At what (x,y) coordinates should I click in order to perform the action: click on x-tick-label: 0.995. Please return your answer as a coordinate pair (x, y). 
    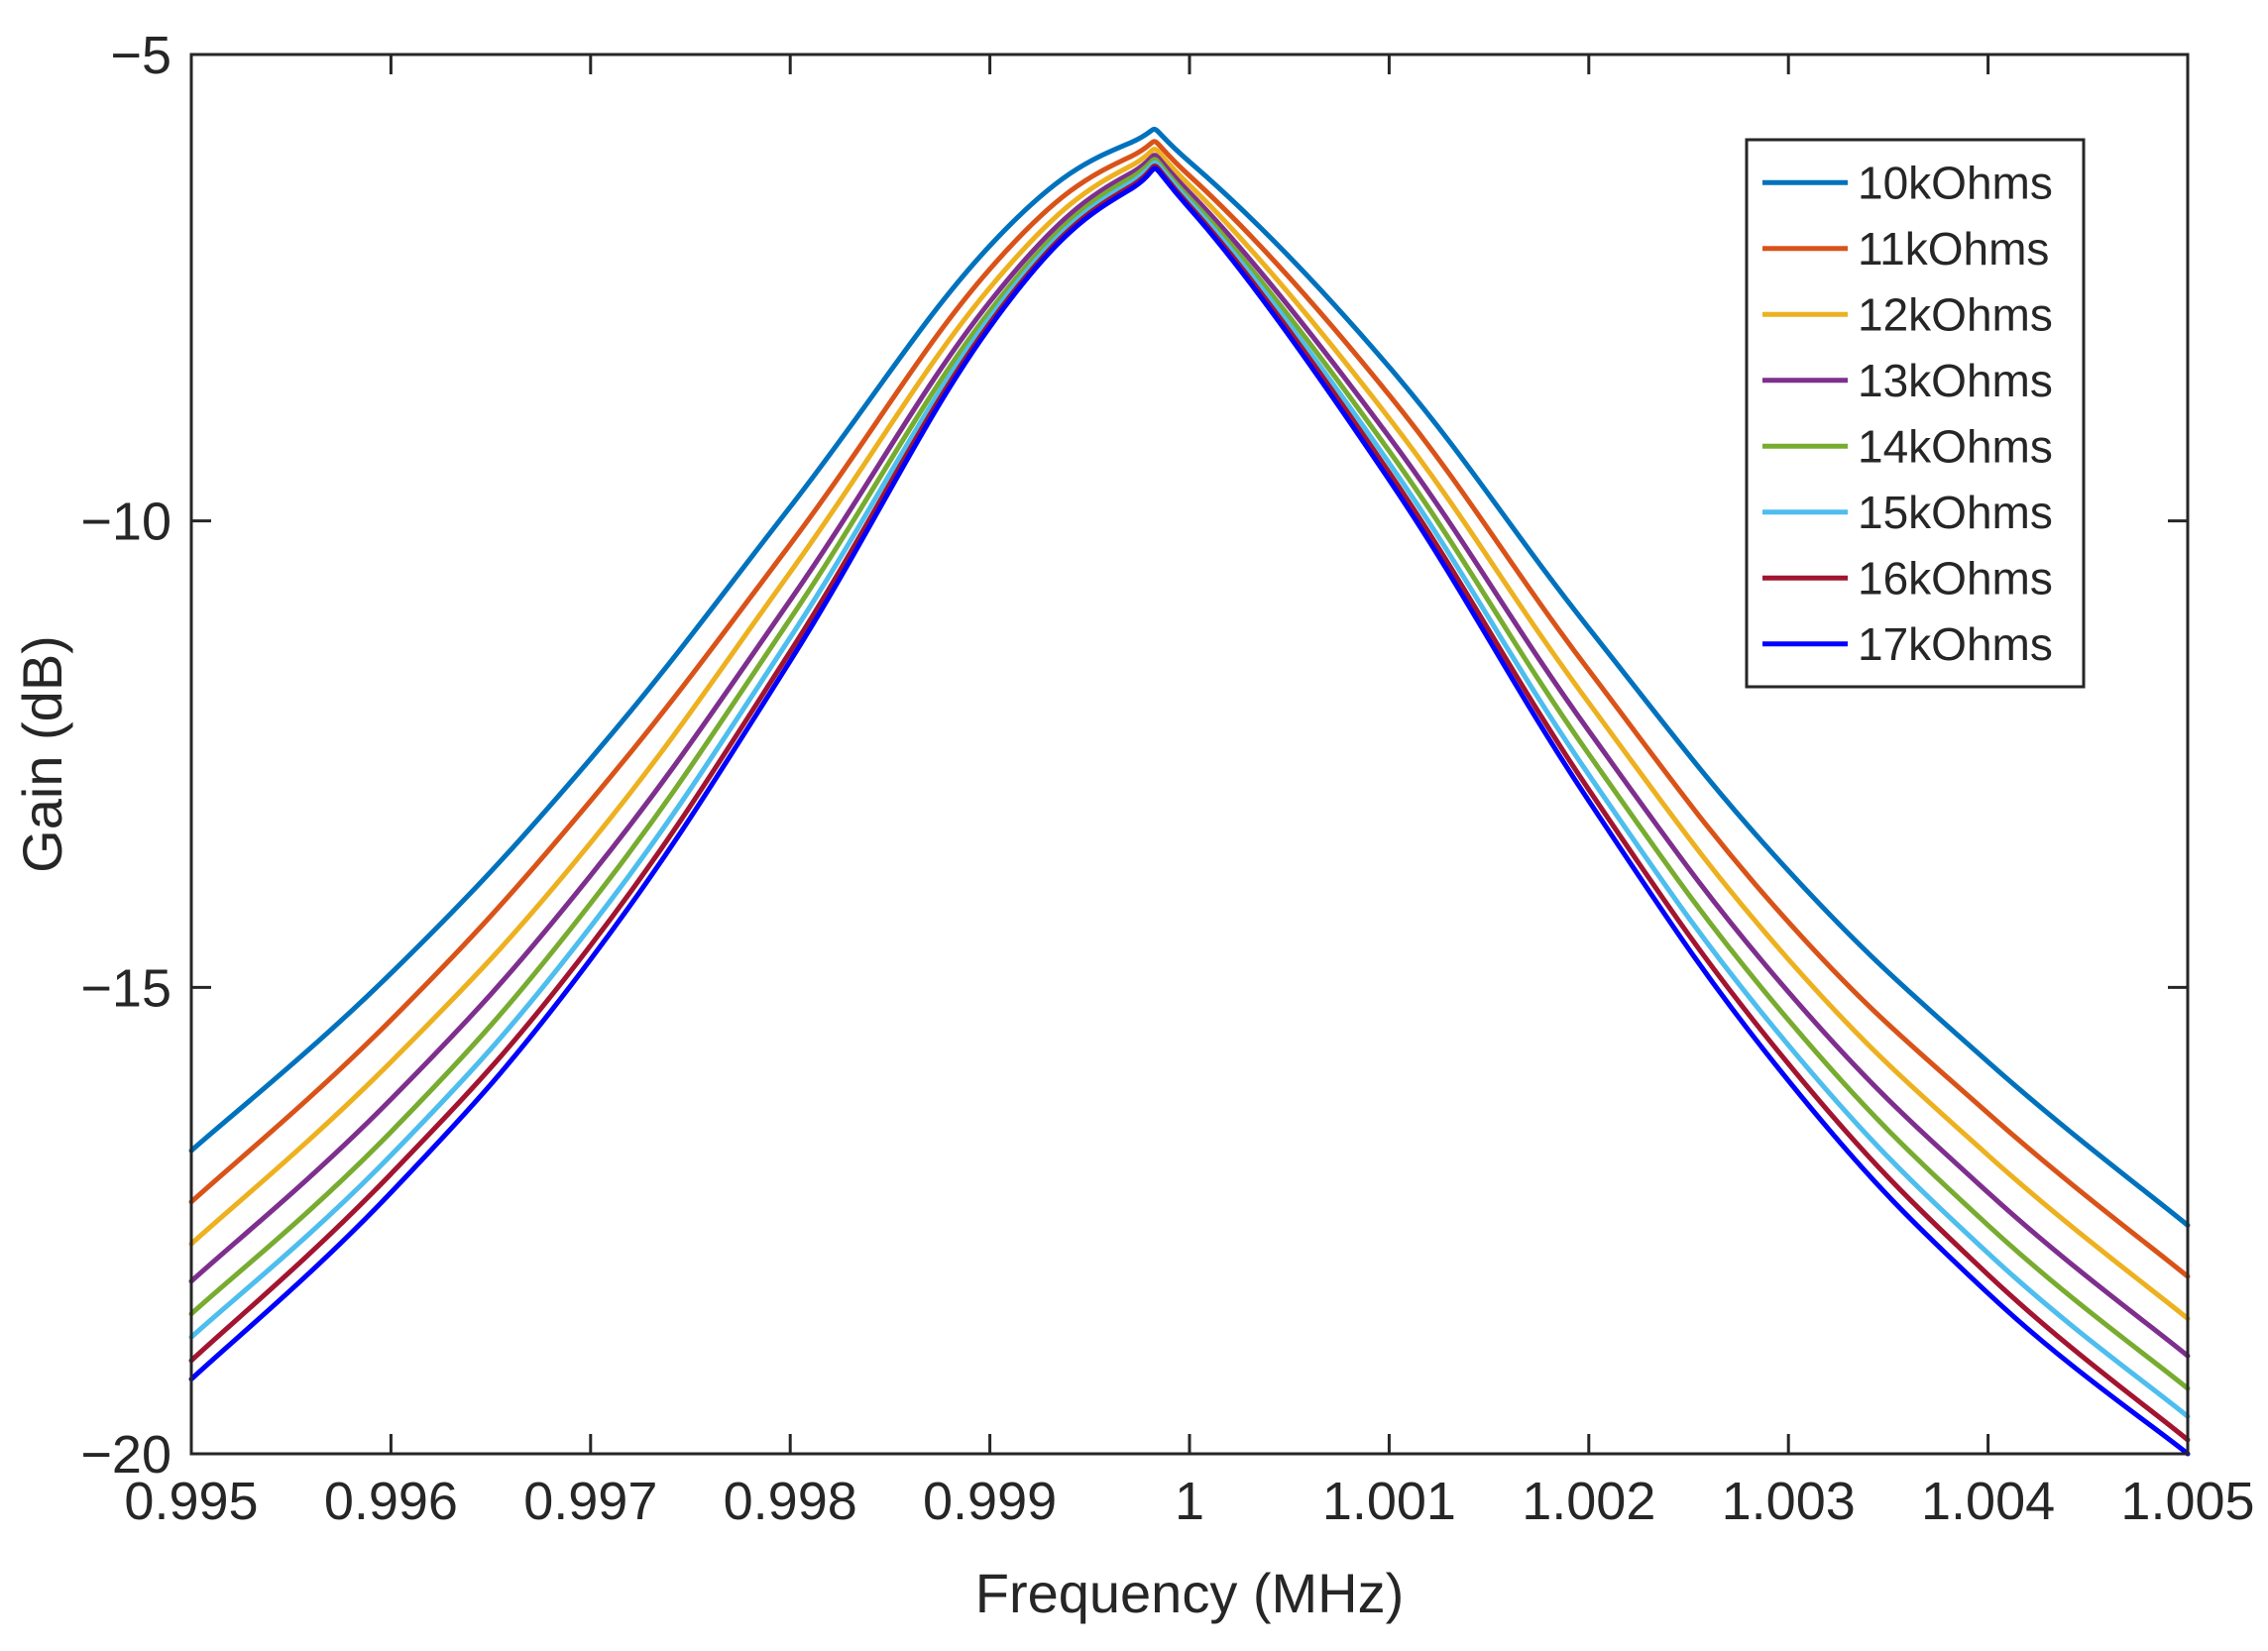
    Looking at the image, I should click on (191, 1501).